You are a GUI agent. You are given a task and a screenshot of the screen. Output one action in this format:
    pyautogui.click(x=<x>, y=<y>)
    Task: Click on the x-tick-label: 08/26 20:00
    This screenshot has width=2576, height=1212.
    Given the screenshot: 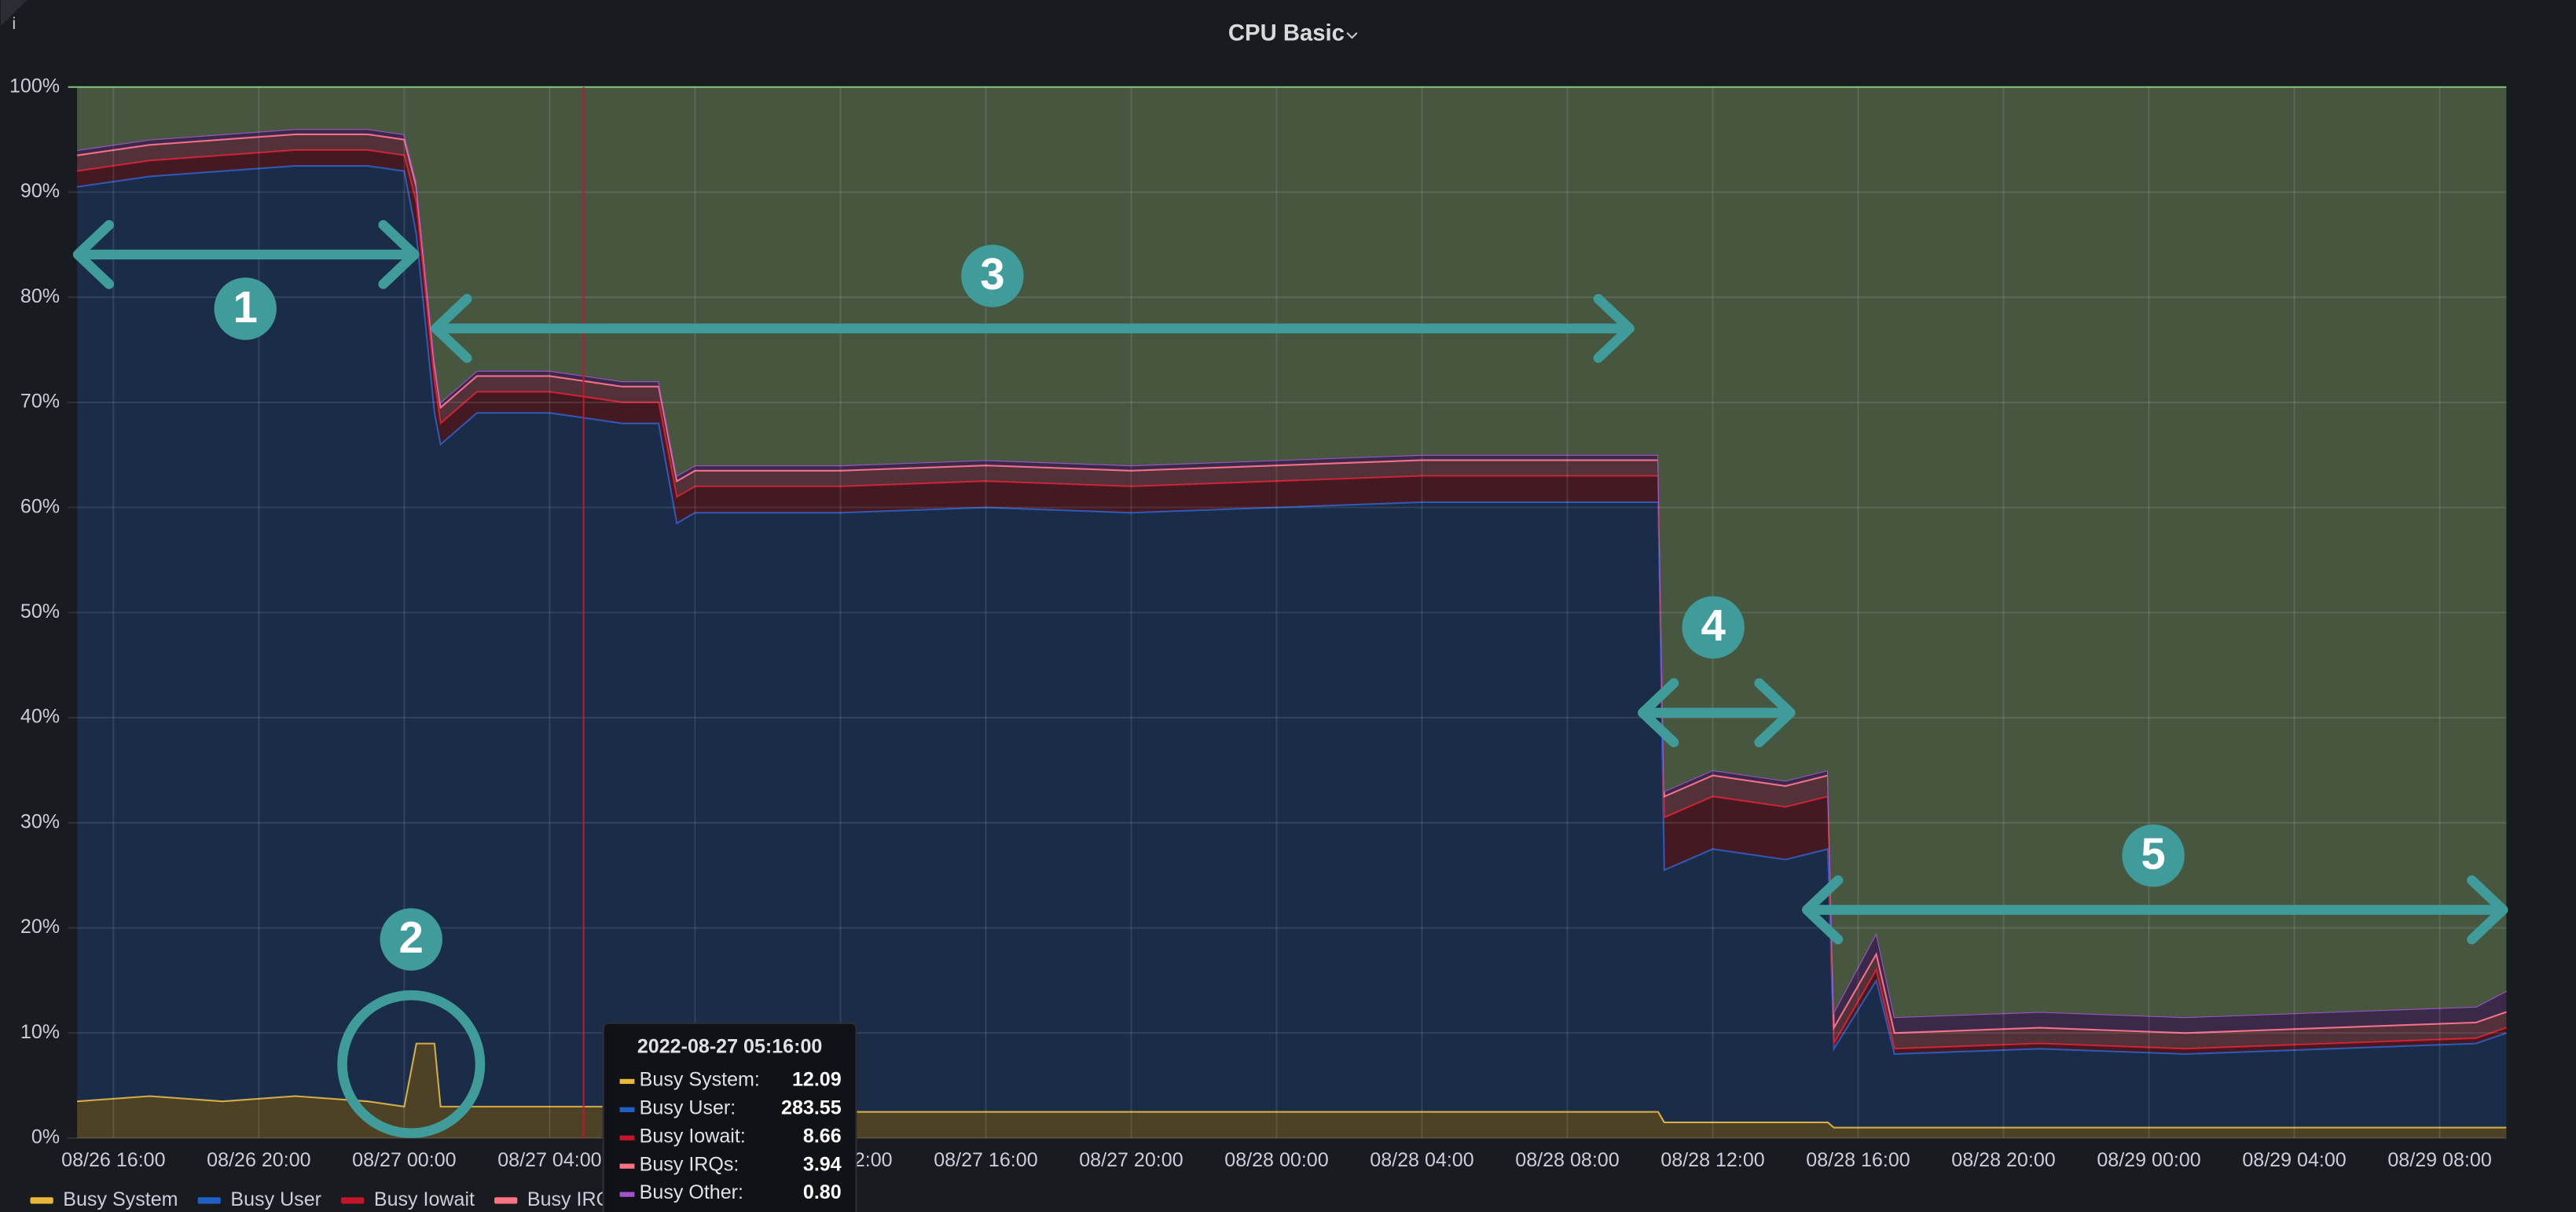 What is the action you would take?
    pyautogui.click(x=258, y=1160)
    